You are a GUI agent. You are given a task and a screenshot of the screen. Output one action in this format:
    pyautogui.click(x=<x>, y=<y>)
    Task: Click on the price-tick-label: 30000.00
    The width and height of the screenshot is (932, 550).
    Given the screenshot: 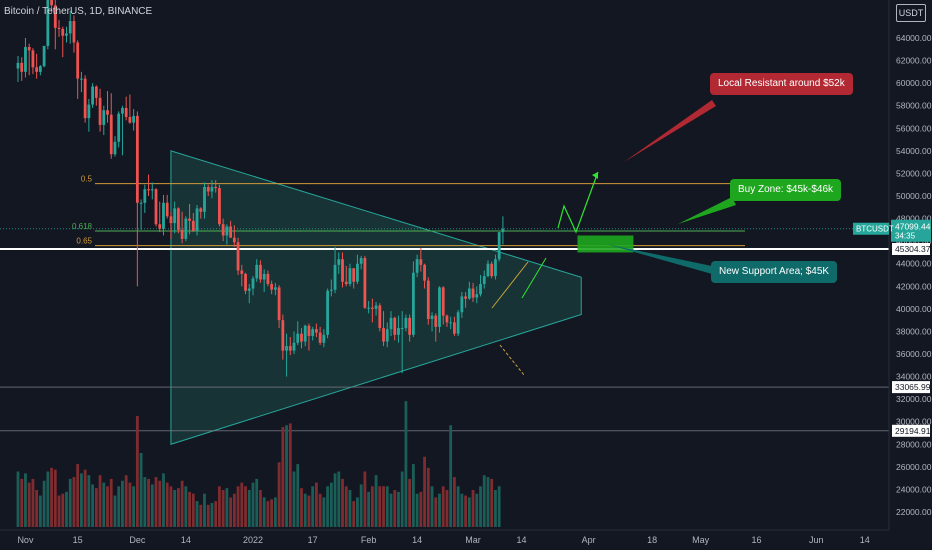 What is the action you would take?
    pyautogui.click(x=914, y=422)
    